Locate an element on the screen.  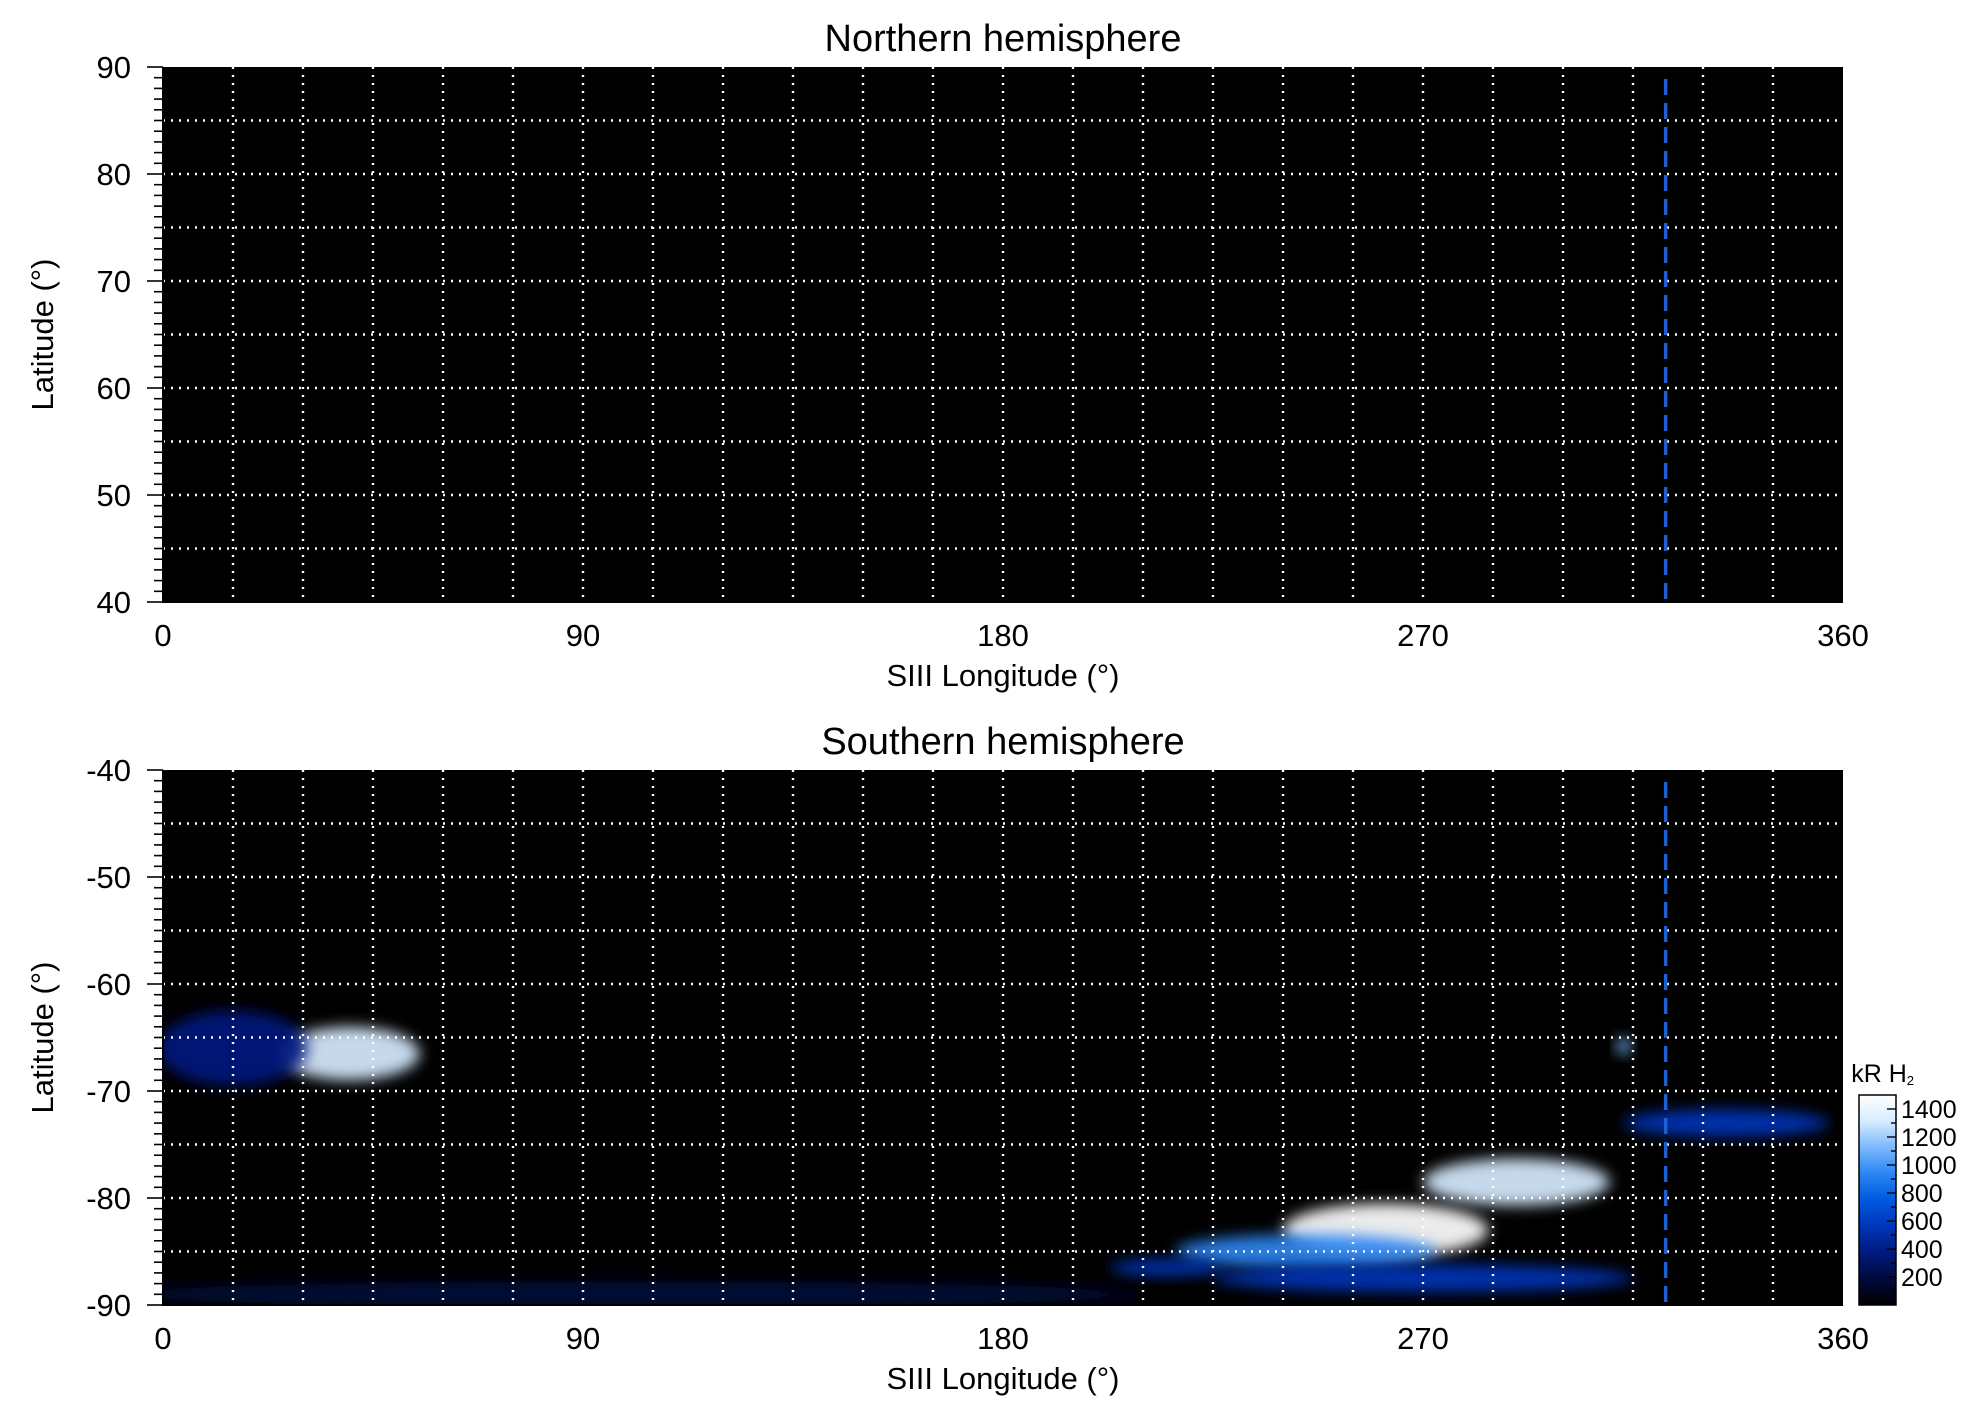
y-tick-label: -80 is located at coordinates (108, 1198).